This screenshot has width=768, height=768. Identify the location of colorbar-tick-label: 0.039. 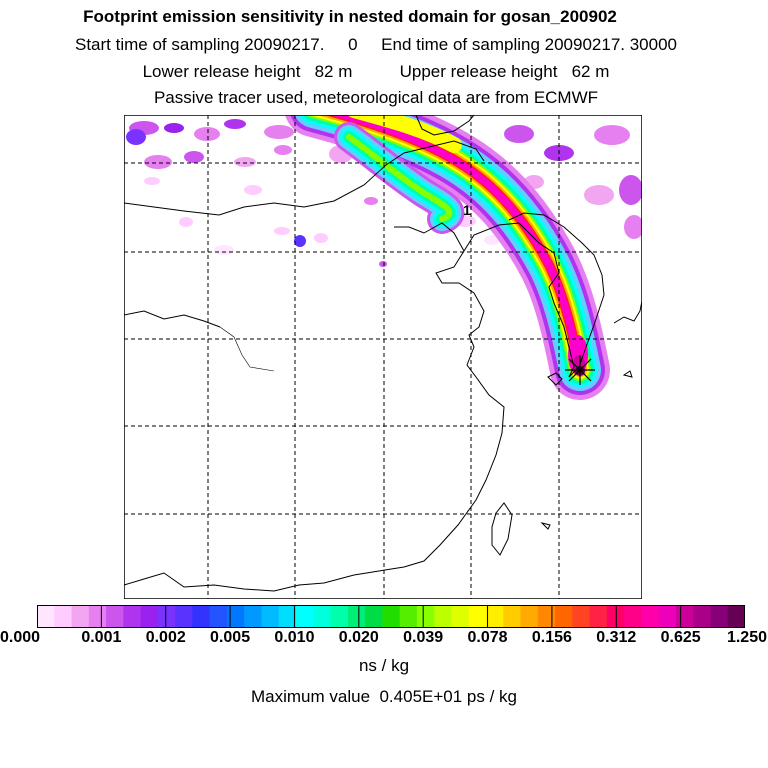
(423, 637).